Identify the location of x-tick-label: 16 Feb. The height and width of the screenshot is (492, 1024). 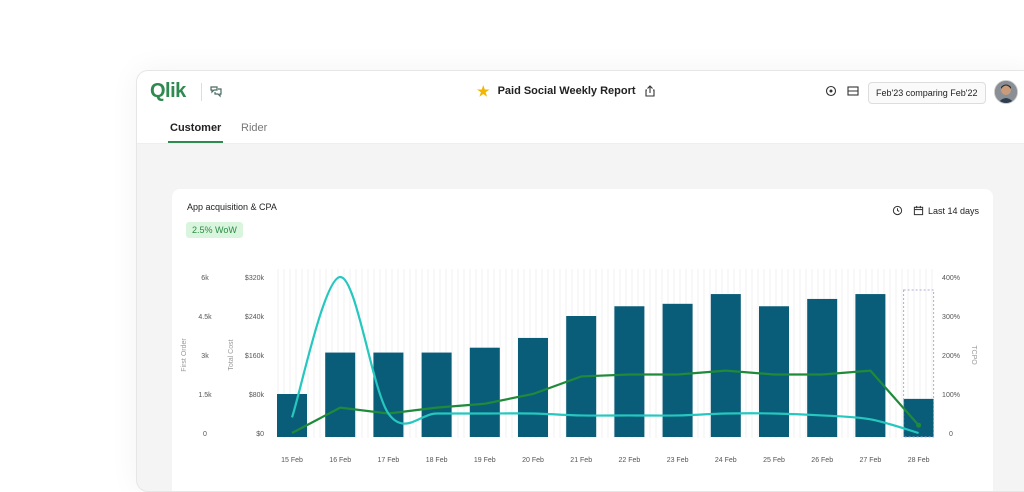
(340, 460).